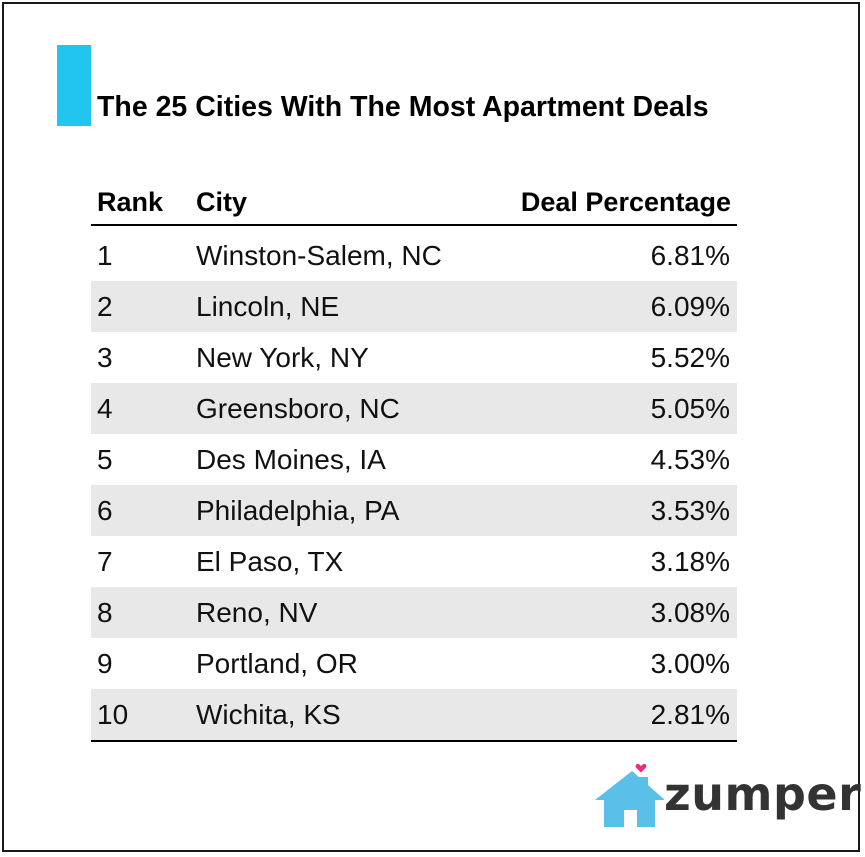 Image resolution: width=865 pixels, height=857 pixels. I want to click on table-row: 4 Greensboro, NC 5.05%, so click(414, 408).